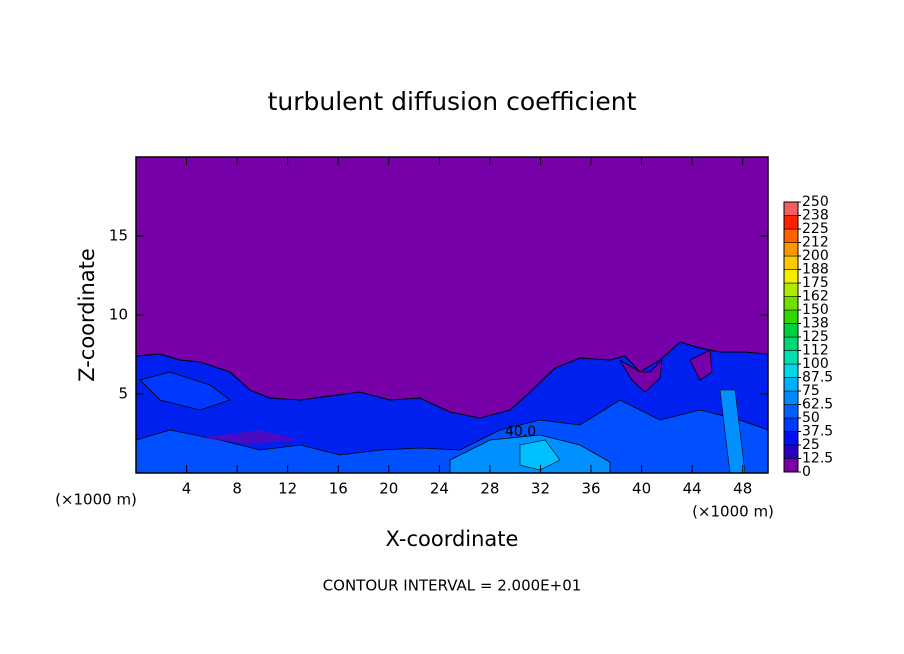 This screenshot has height=654, width=904. Describe the element at coordinates (815, 310) in the screenshot. I see `colorbar-label: 150` at that location.